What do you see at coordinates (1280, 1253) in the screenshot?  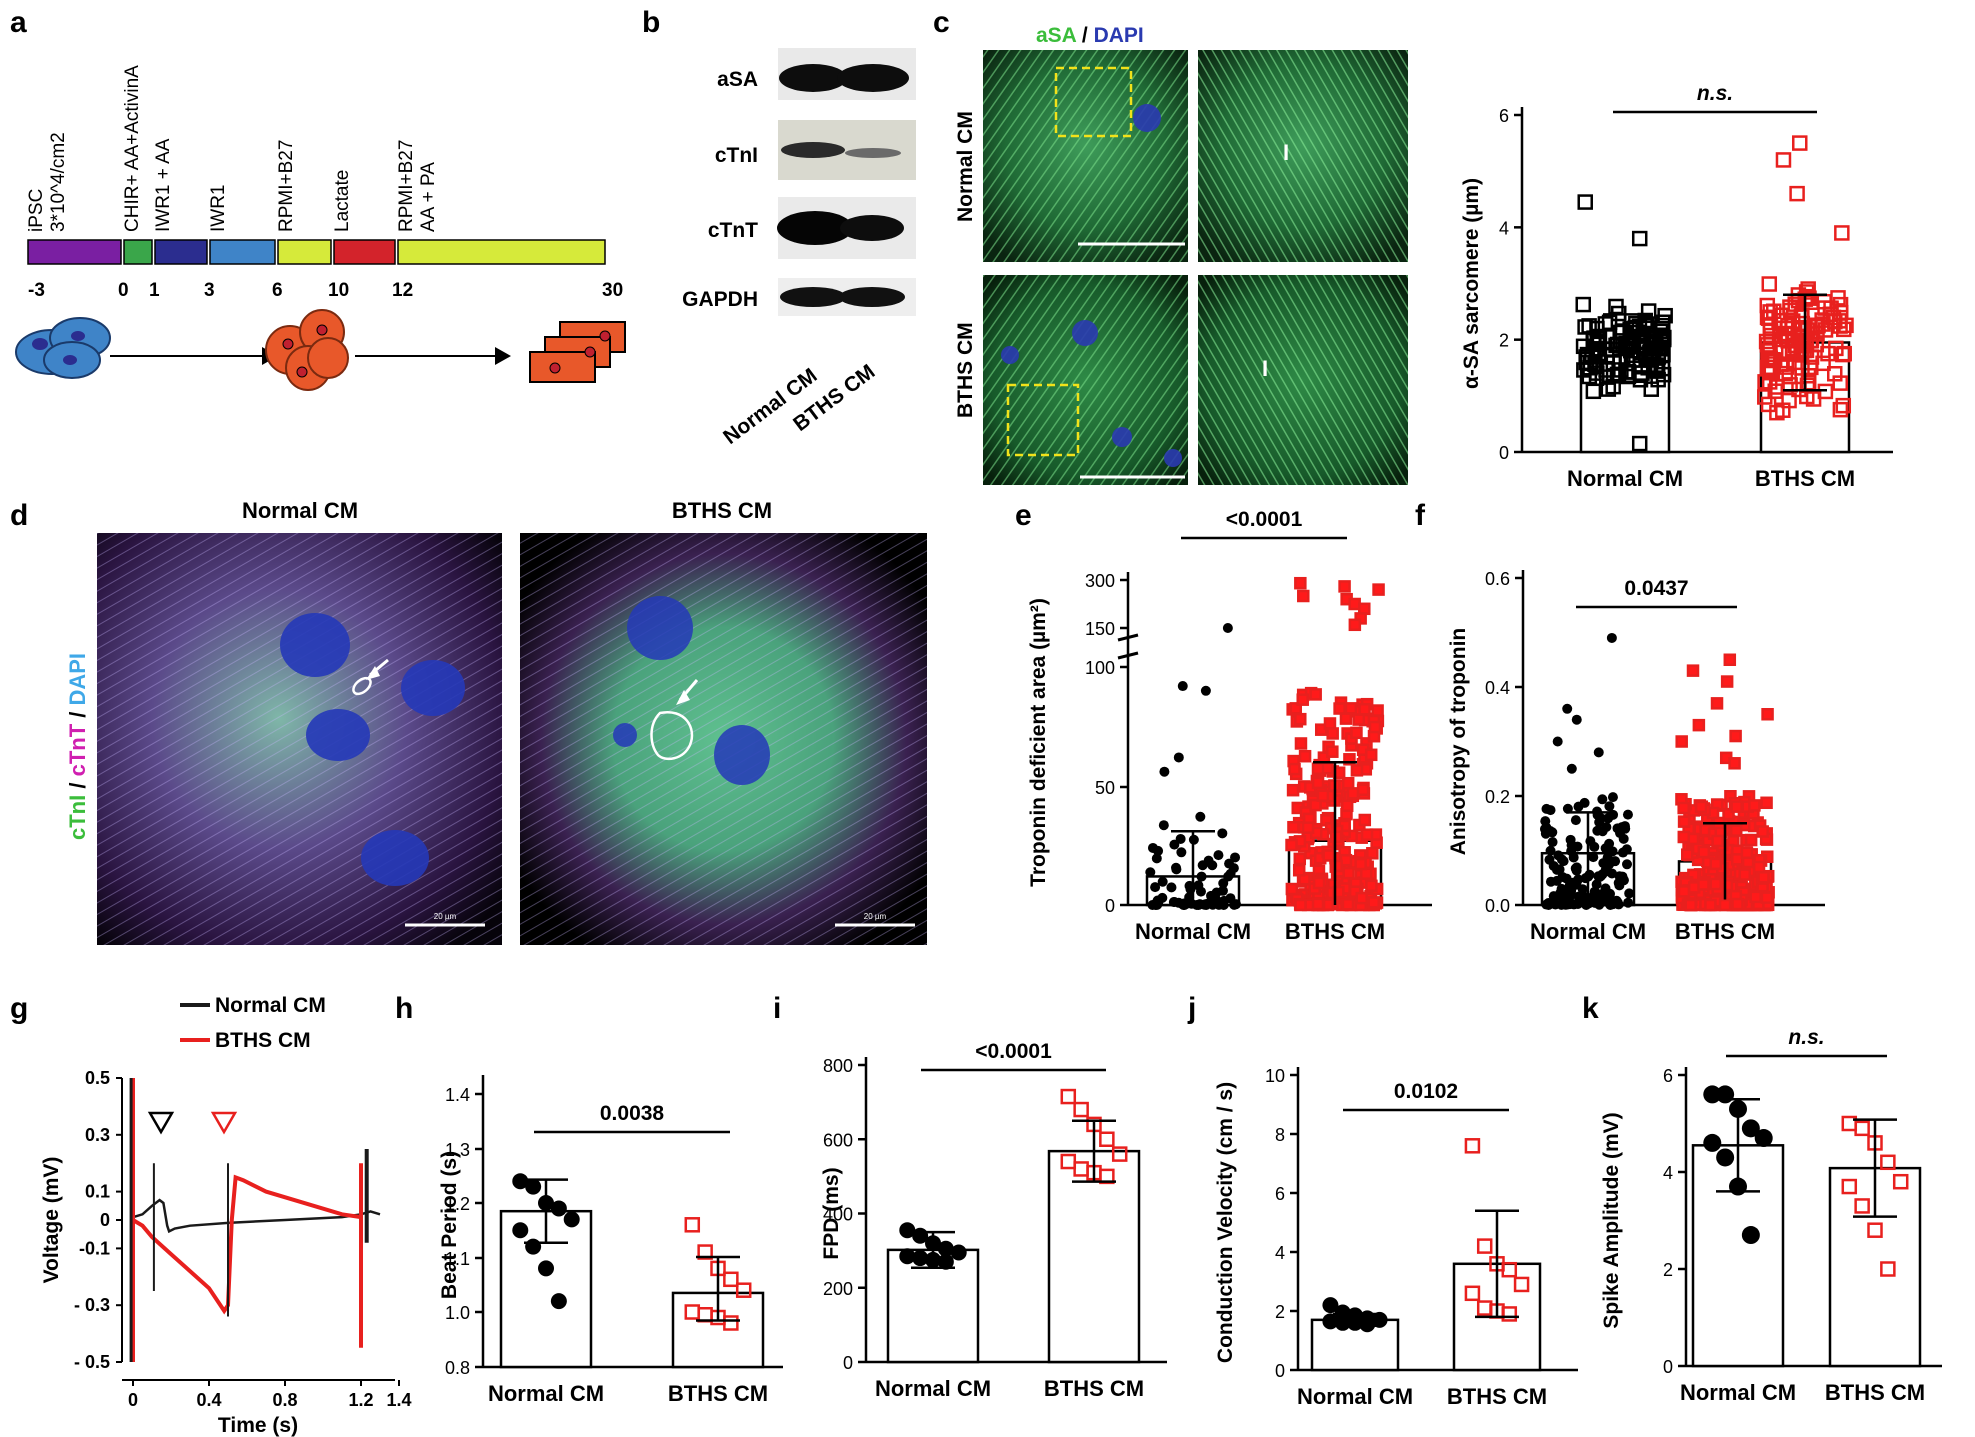 I see `y-tick-label: 4` at bounding box center [1280, 1253].